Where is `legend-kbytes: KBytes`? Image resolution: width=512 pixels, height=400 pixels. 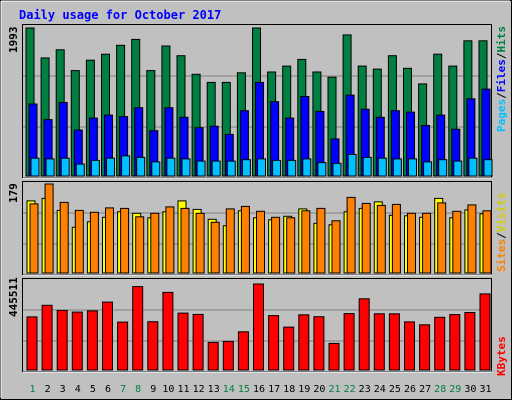
legend-kbytes: KBytes is located at coordinates (501, 356).